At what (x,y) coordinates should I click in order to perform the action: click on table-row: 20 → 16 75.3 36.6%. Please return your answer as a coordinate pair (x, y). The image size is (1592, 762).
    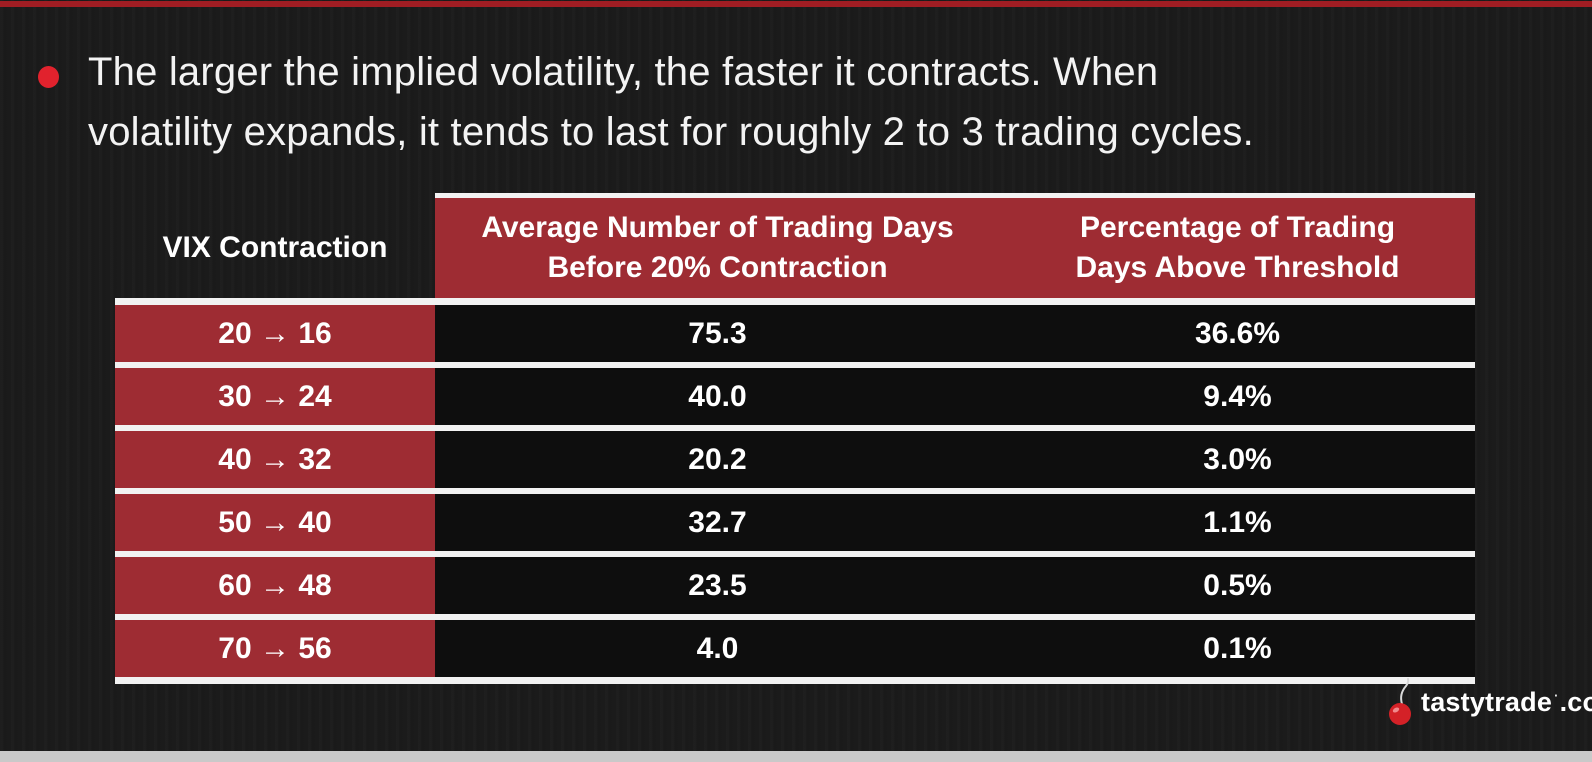
    Looking at the image, I should click on (795, 336).